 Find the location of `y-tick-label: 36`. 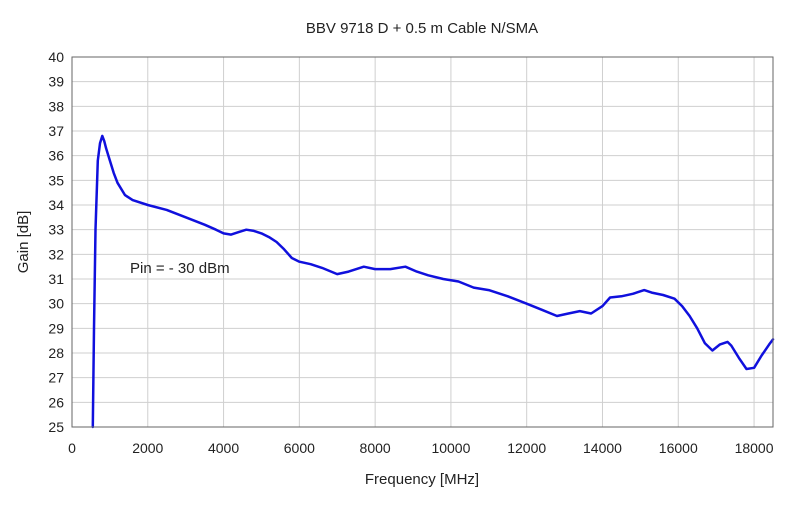

y-tick-label: 36 is located at coordinates (56, 156).